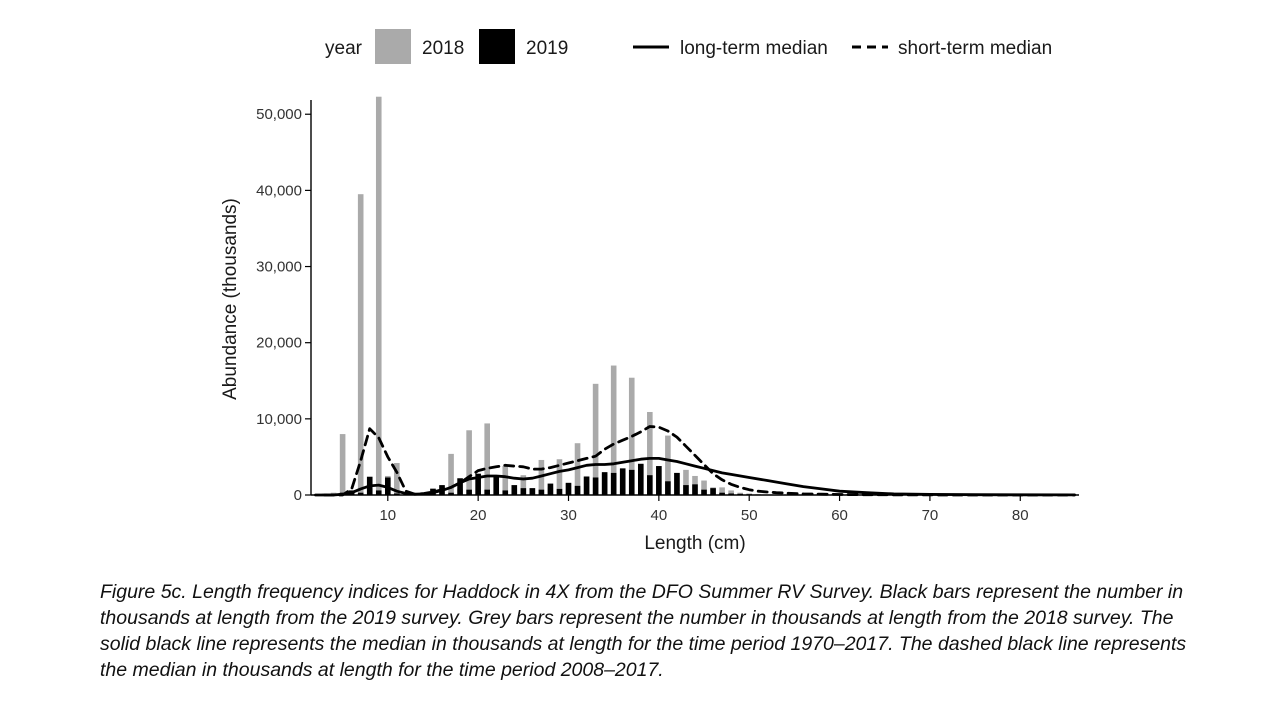  I want to click on bar-2018-47cm, so click(722, 491).